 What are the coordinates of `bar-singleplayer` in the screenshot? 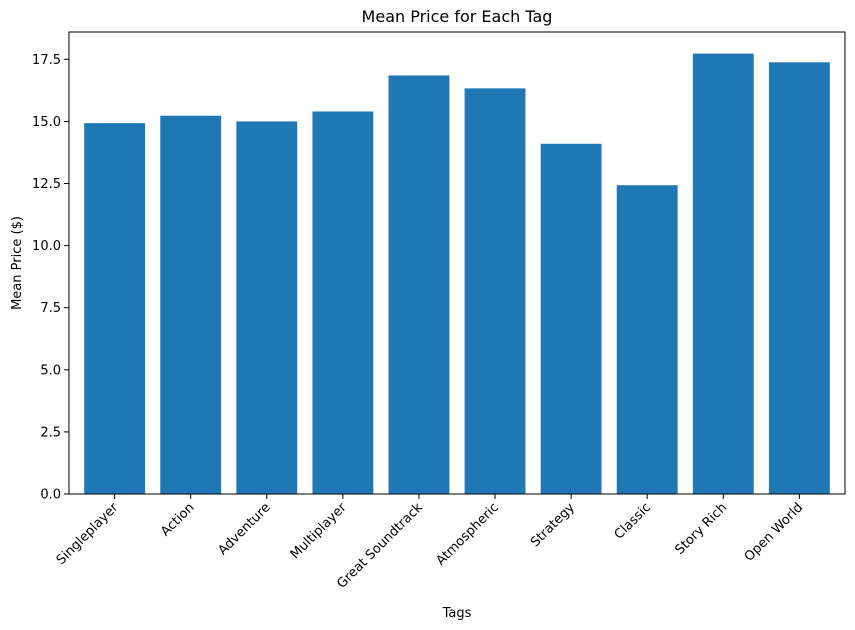 It's located at (115, 308).